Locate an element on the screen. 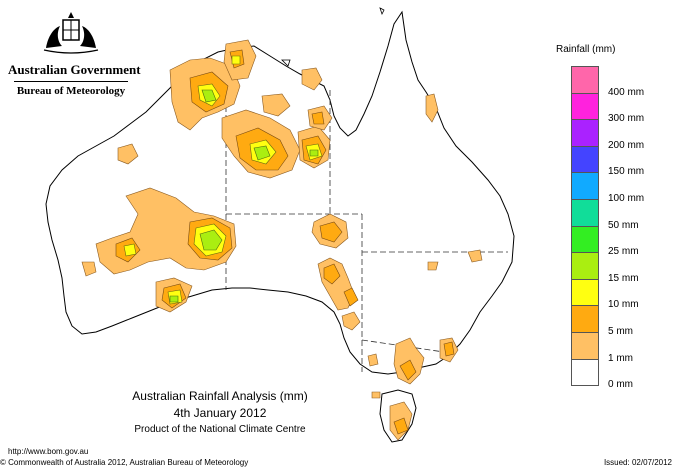 The image size is (680, 467). legend-label: 50 mm is located at coordinates (623, 225).